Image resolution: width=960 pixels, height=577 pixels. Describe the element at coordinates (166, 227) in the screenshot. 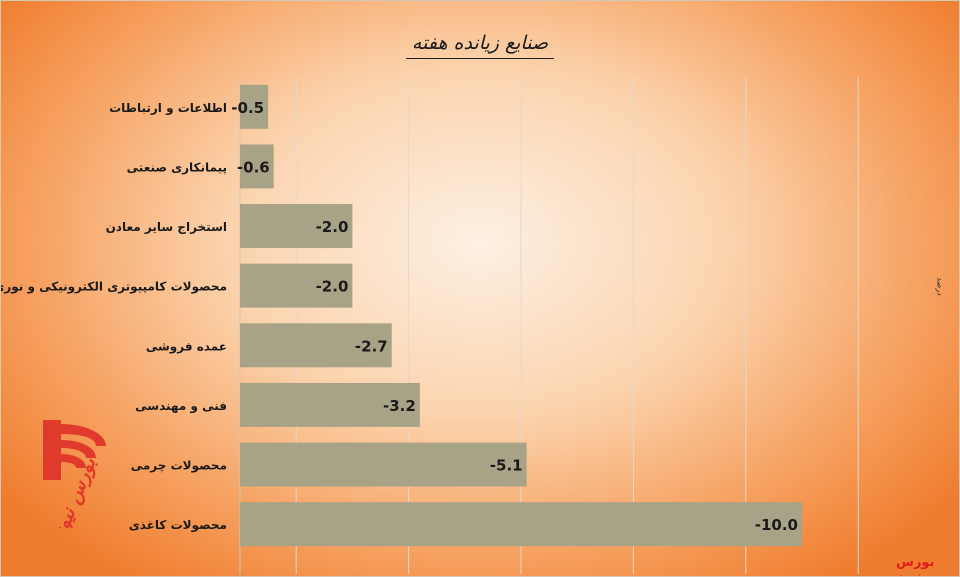

I see `category-label: استخراج سایر معادن` at that location.